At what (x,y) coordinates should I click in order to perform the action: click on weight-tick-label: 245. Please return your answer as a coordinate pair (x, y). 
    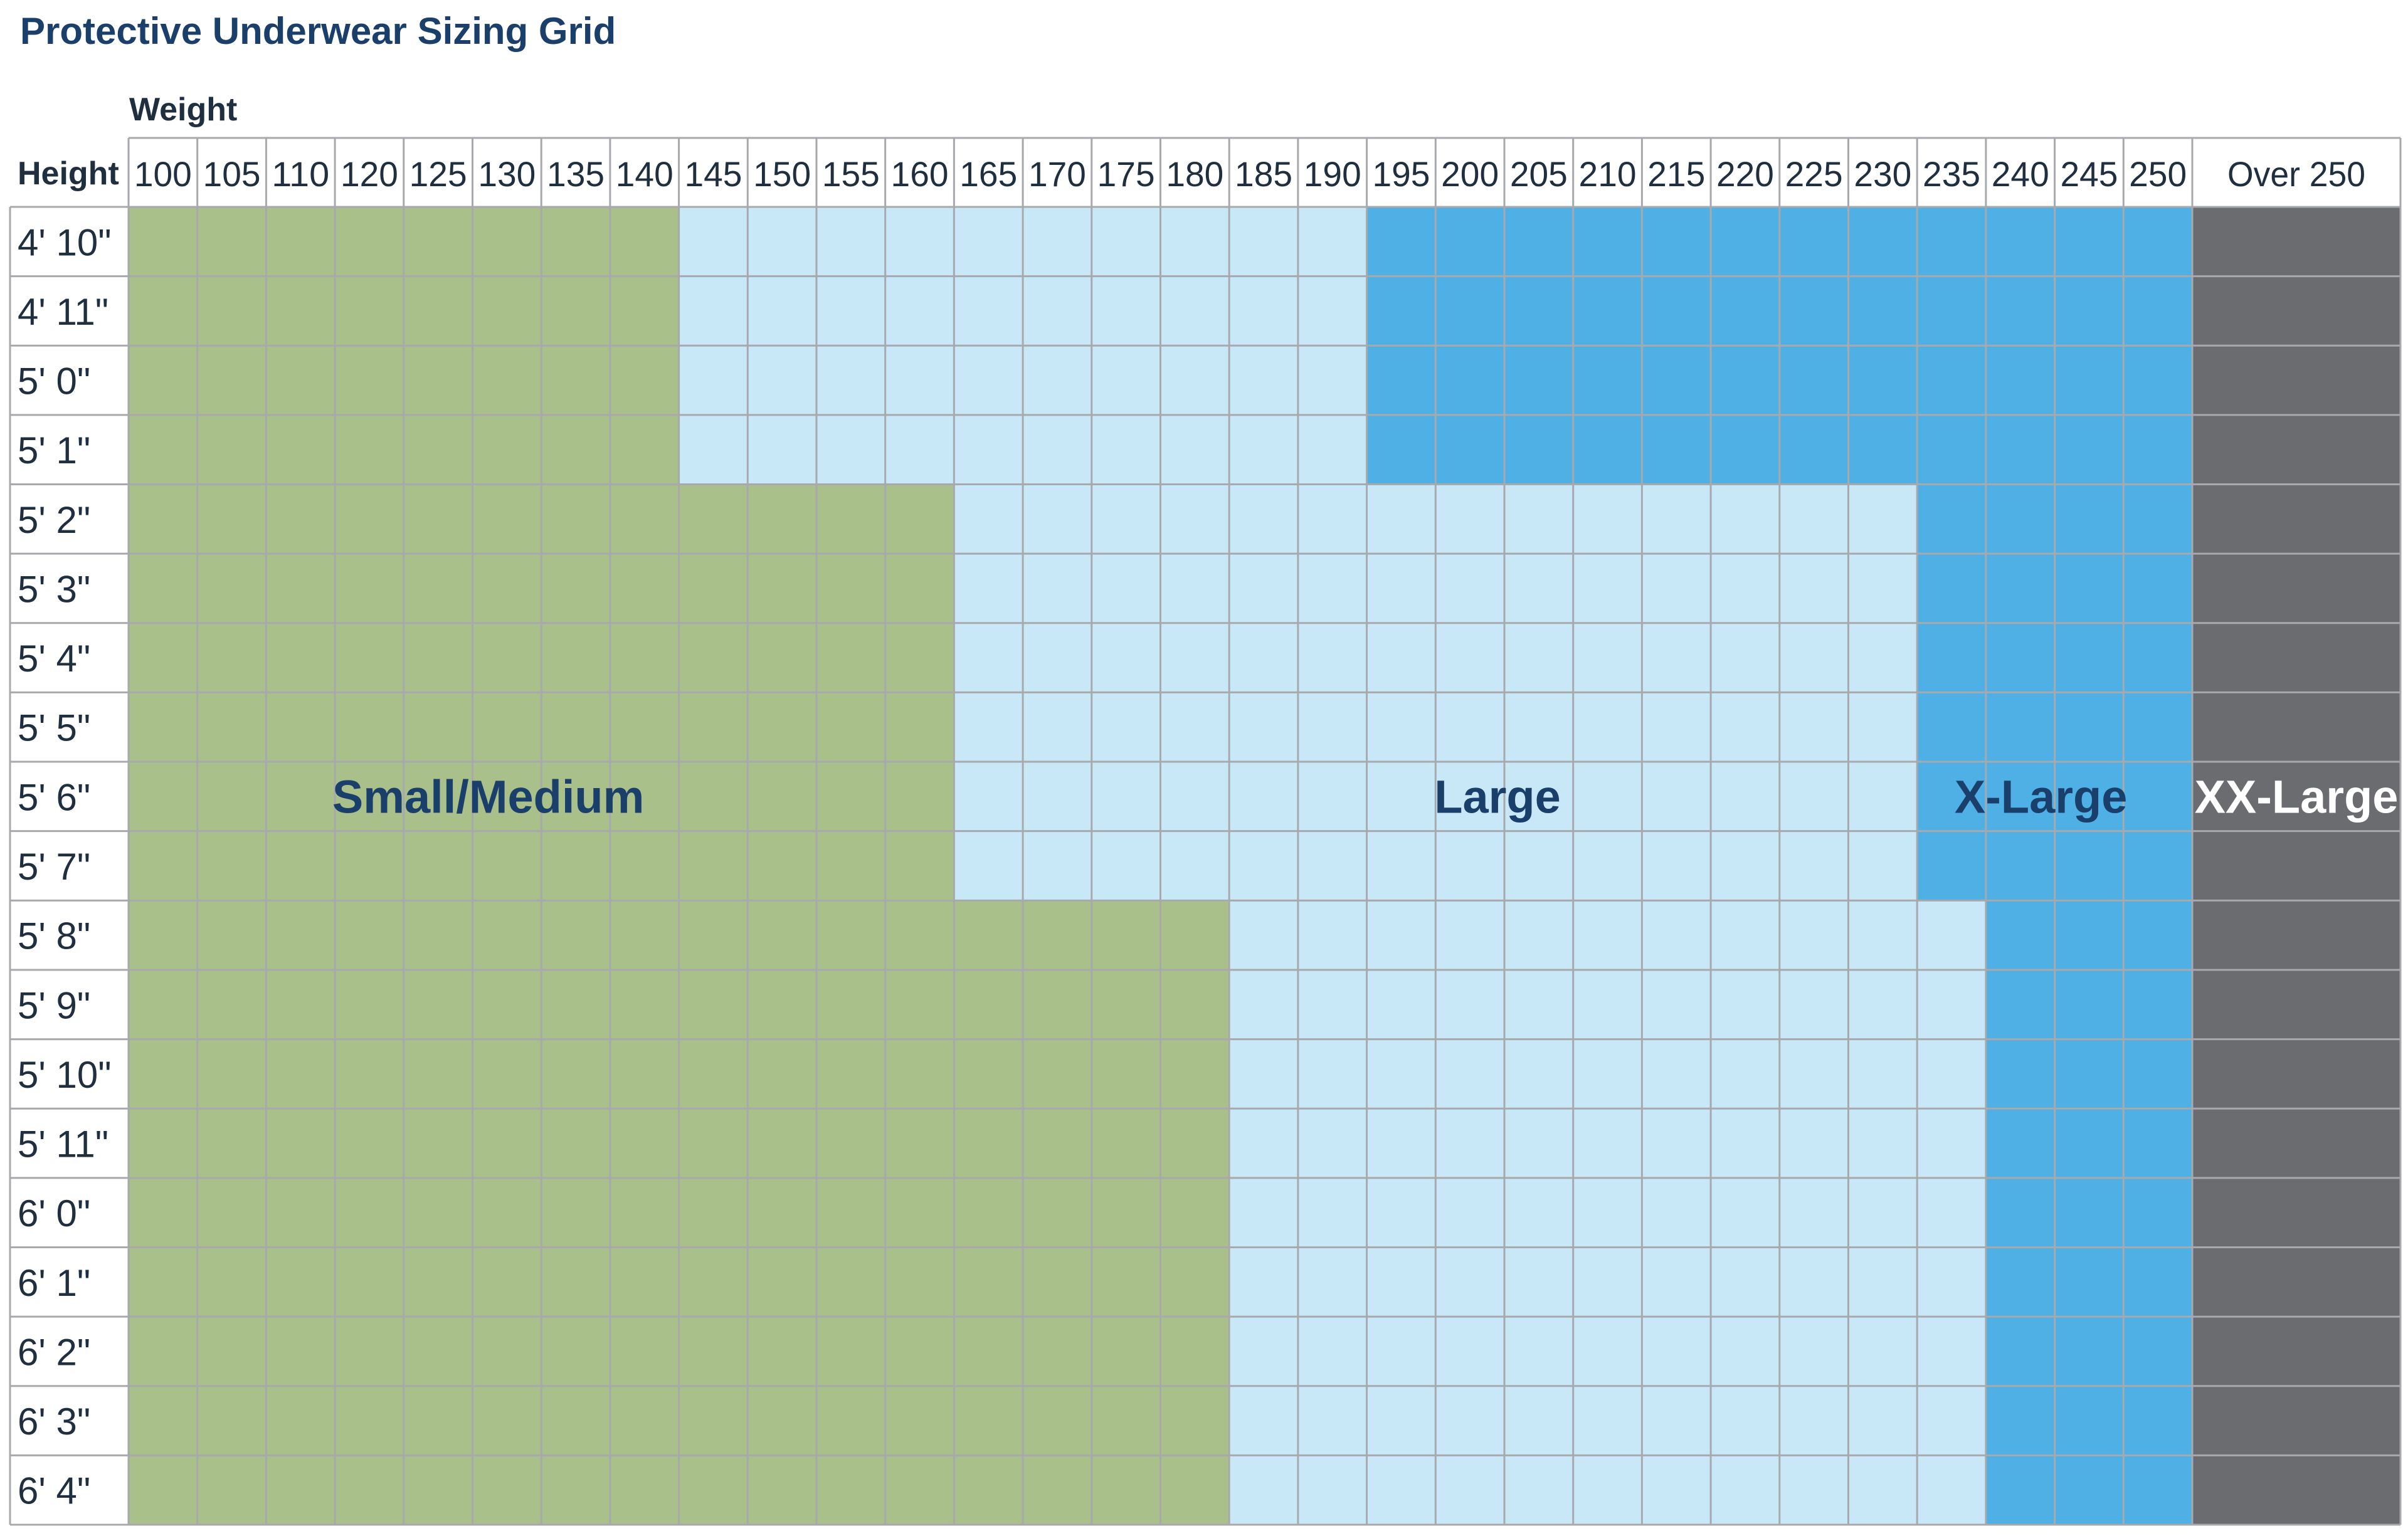
    Looking at the image, I should click on (2089, 174).